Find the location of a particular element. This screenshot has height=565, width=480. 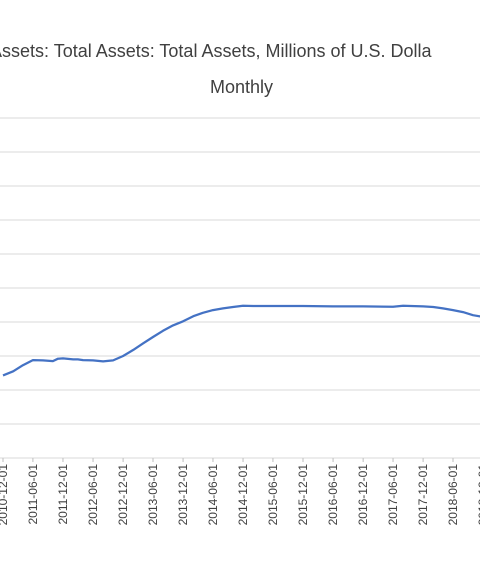

x-tick-label: 2010-12-01 is located at coordinates (5, 495).